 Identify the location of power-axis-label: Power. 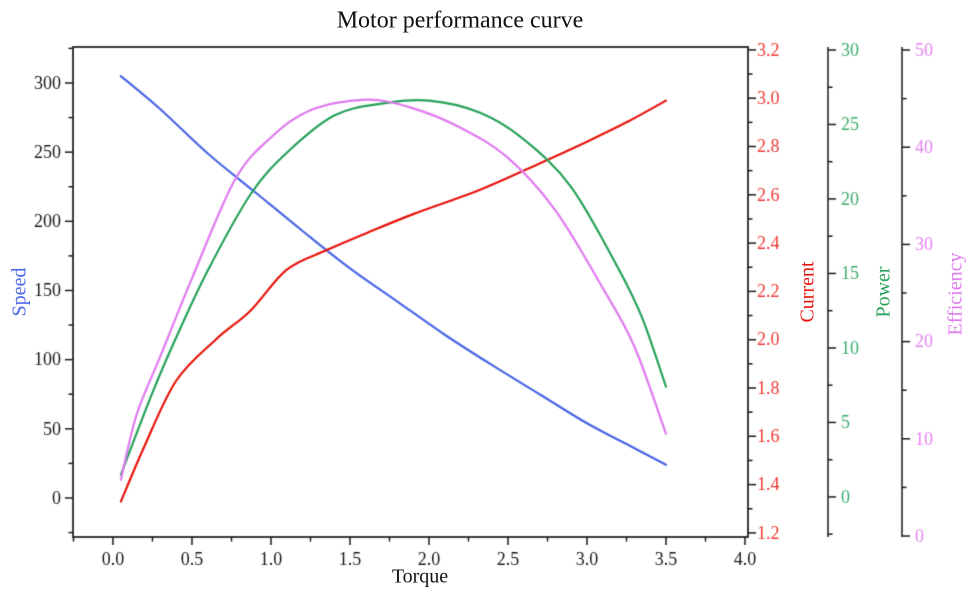
(883, 292).